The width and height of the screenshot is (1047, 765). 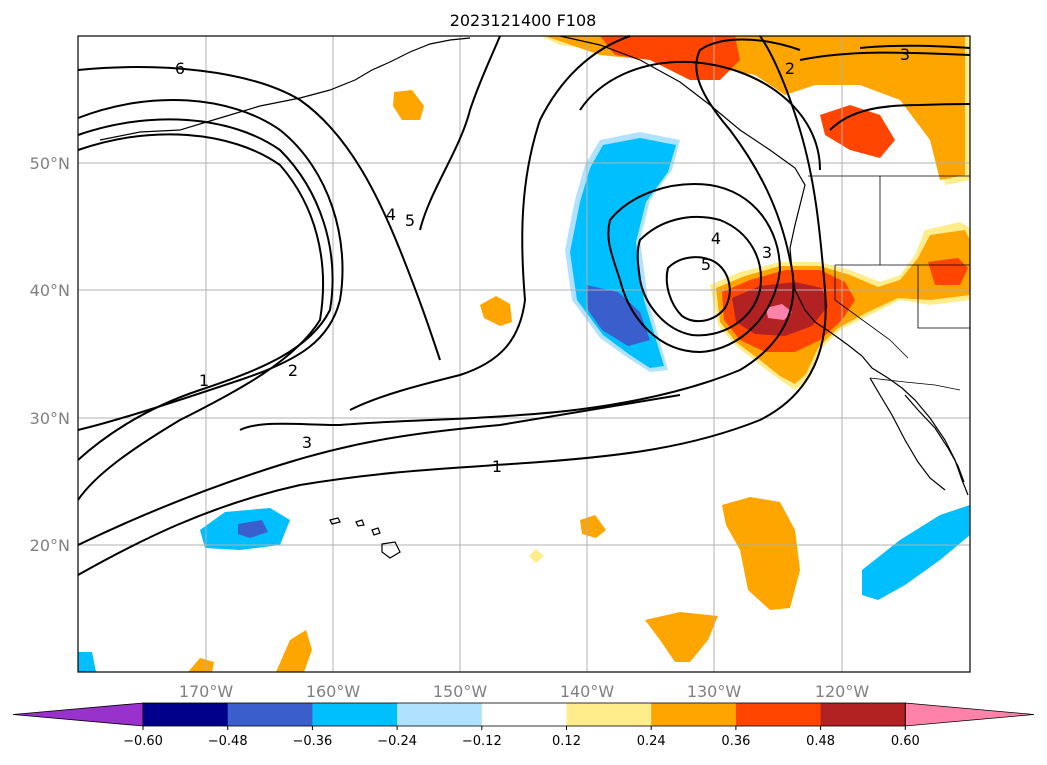 What do you see at coordinates (857, 131) in the screenshot?
I see `anomaly-strong-bc` at bounding box center [857, 131].